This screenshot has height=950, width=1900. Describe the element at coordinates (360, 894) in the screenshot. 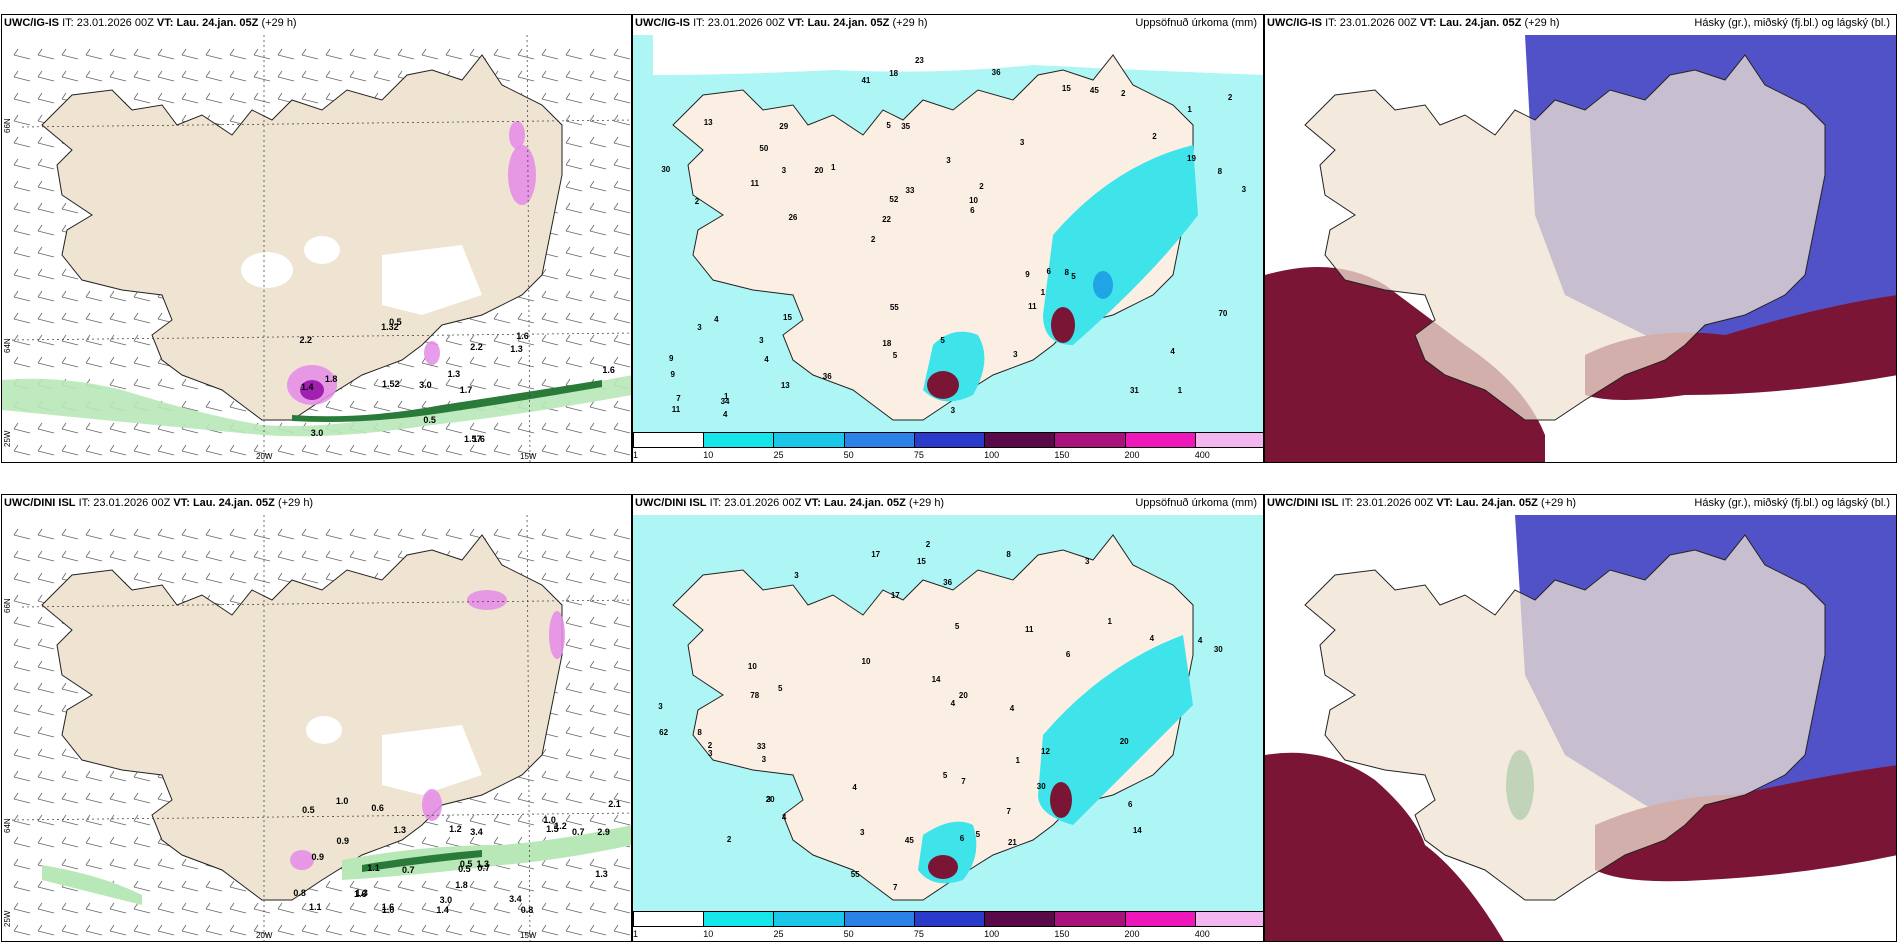

I see `precip-rate-label: 1.6` at that location.